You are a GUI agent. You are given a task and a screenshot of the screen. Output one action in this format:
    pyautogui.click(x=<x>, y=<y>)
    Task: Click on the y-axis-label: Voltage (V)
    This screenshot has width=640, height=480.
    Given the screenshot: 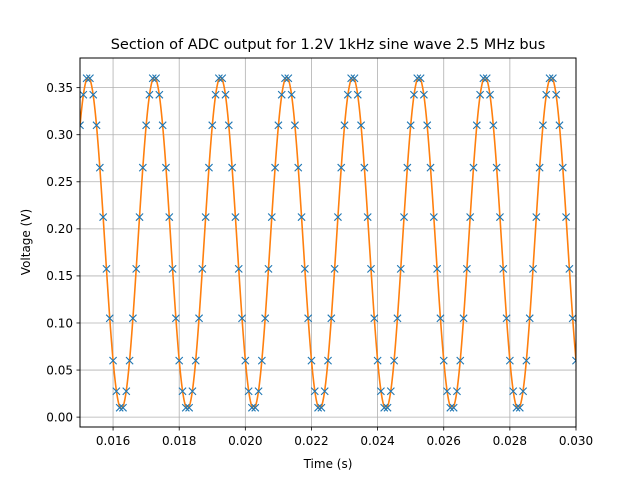 What is the action you would take?
    pyautogui.click(x=26, y=242)
    